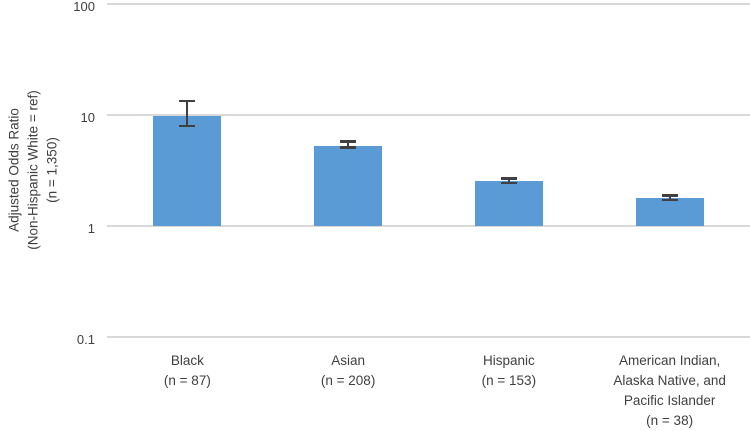 The image size is (750, 431). I want to click on bar-black, so click(187, 171).